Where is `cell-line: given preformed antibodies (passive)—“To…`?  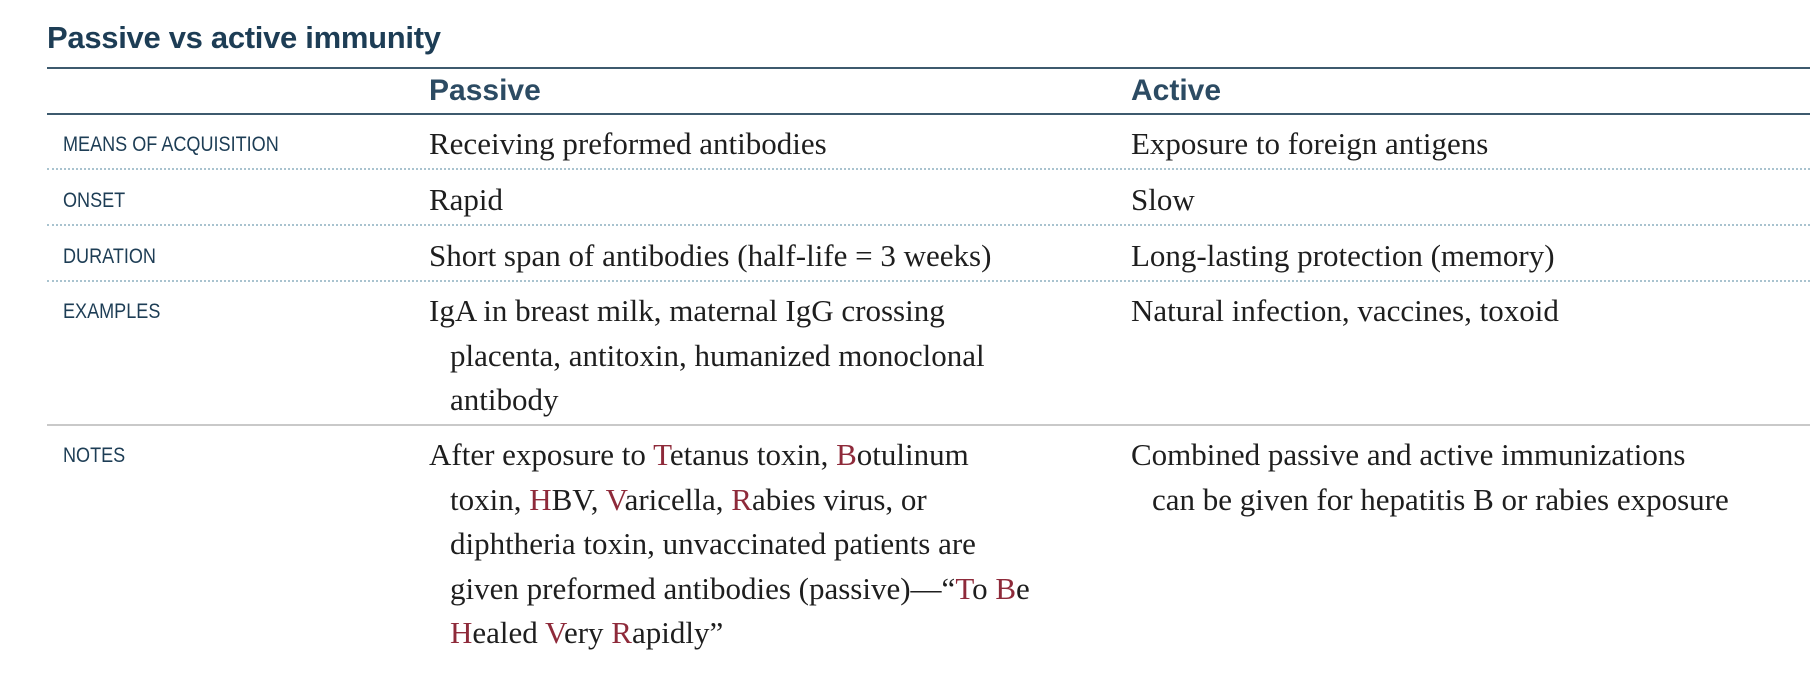
cell-line: given preformed antibodies (passive)—“To… is located at coordinates (759, 589).